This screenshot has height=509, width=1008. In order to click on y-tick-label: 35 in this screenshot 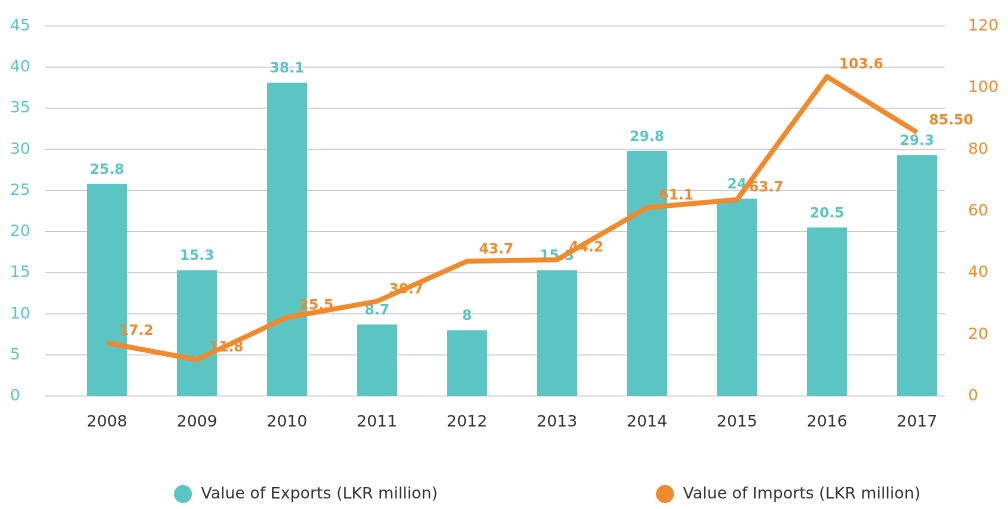, I will do `click(20, 107)`.